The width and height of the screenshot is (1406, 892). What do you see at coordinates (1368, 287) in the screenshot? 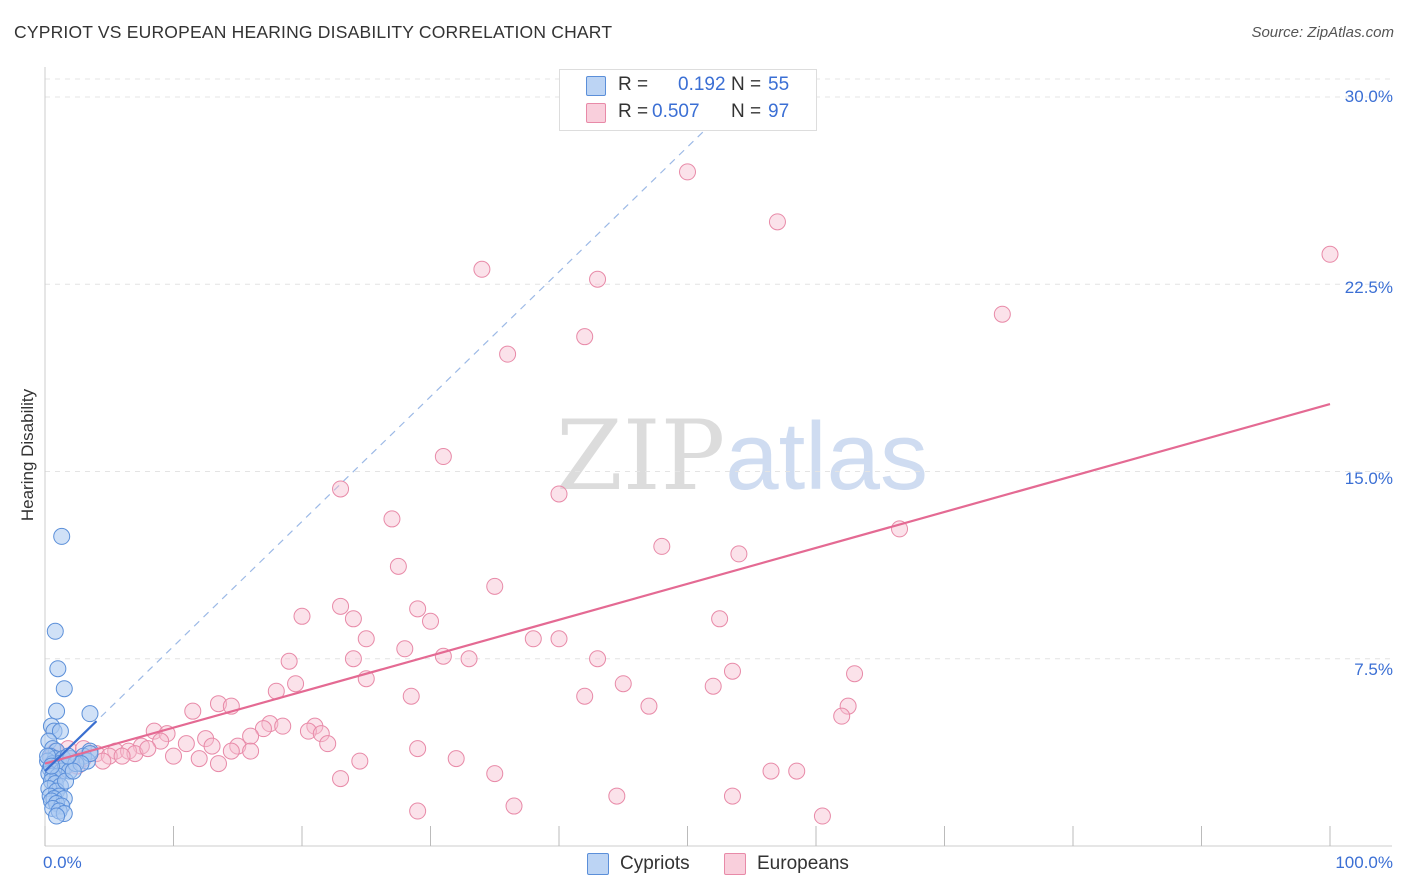
I see `y-tick-label-22-5: 22.5%` at bounding box center [1368, 287].